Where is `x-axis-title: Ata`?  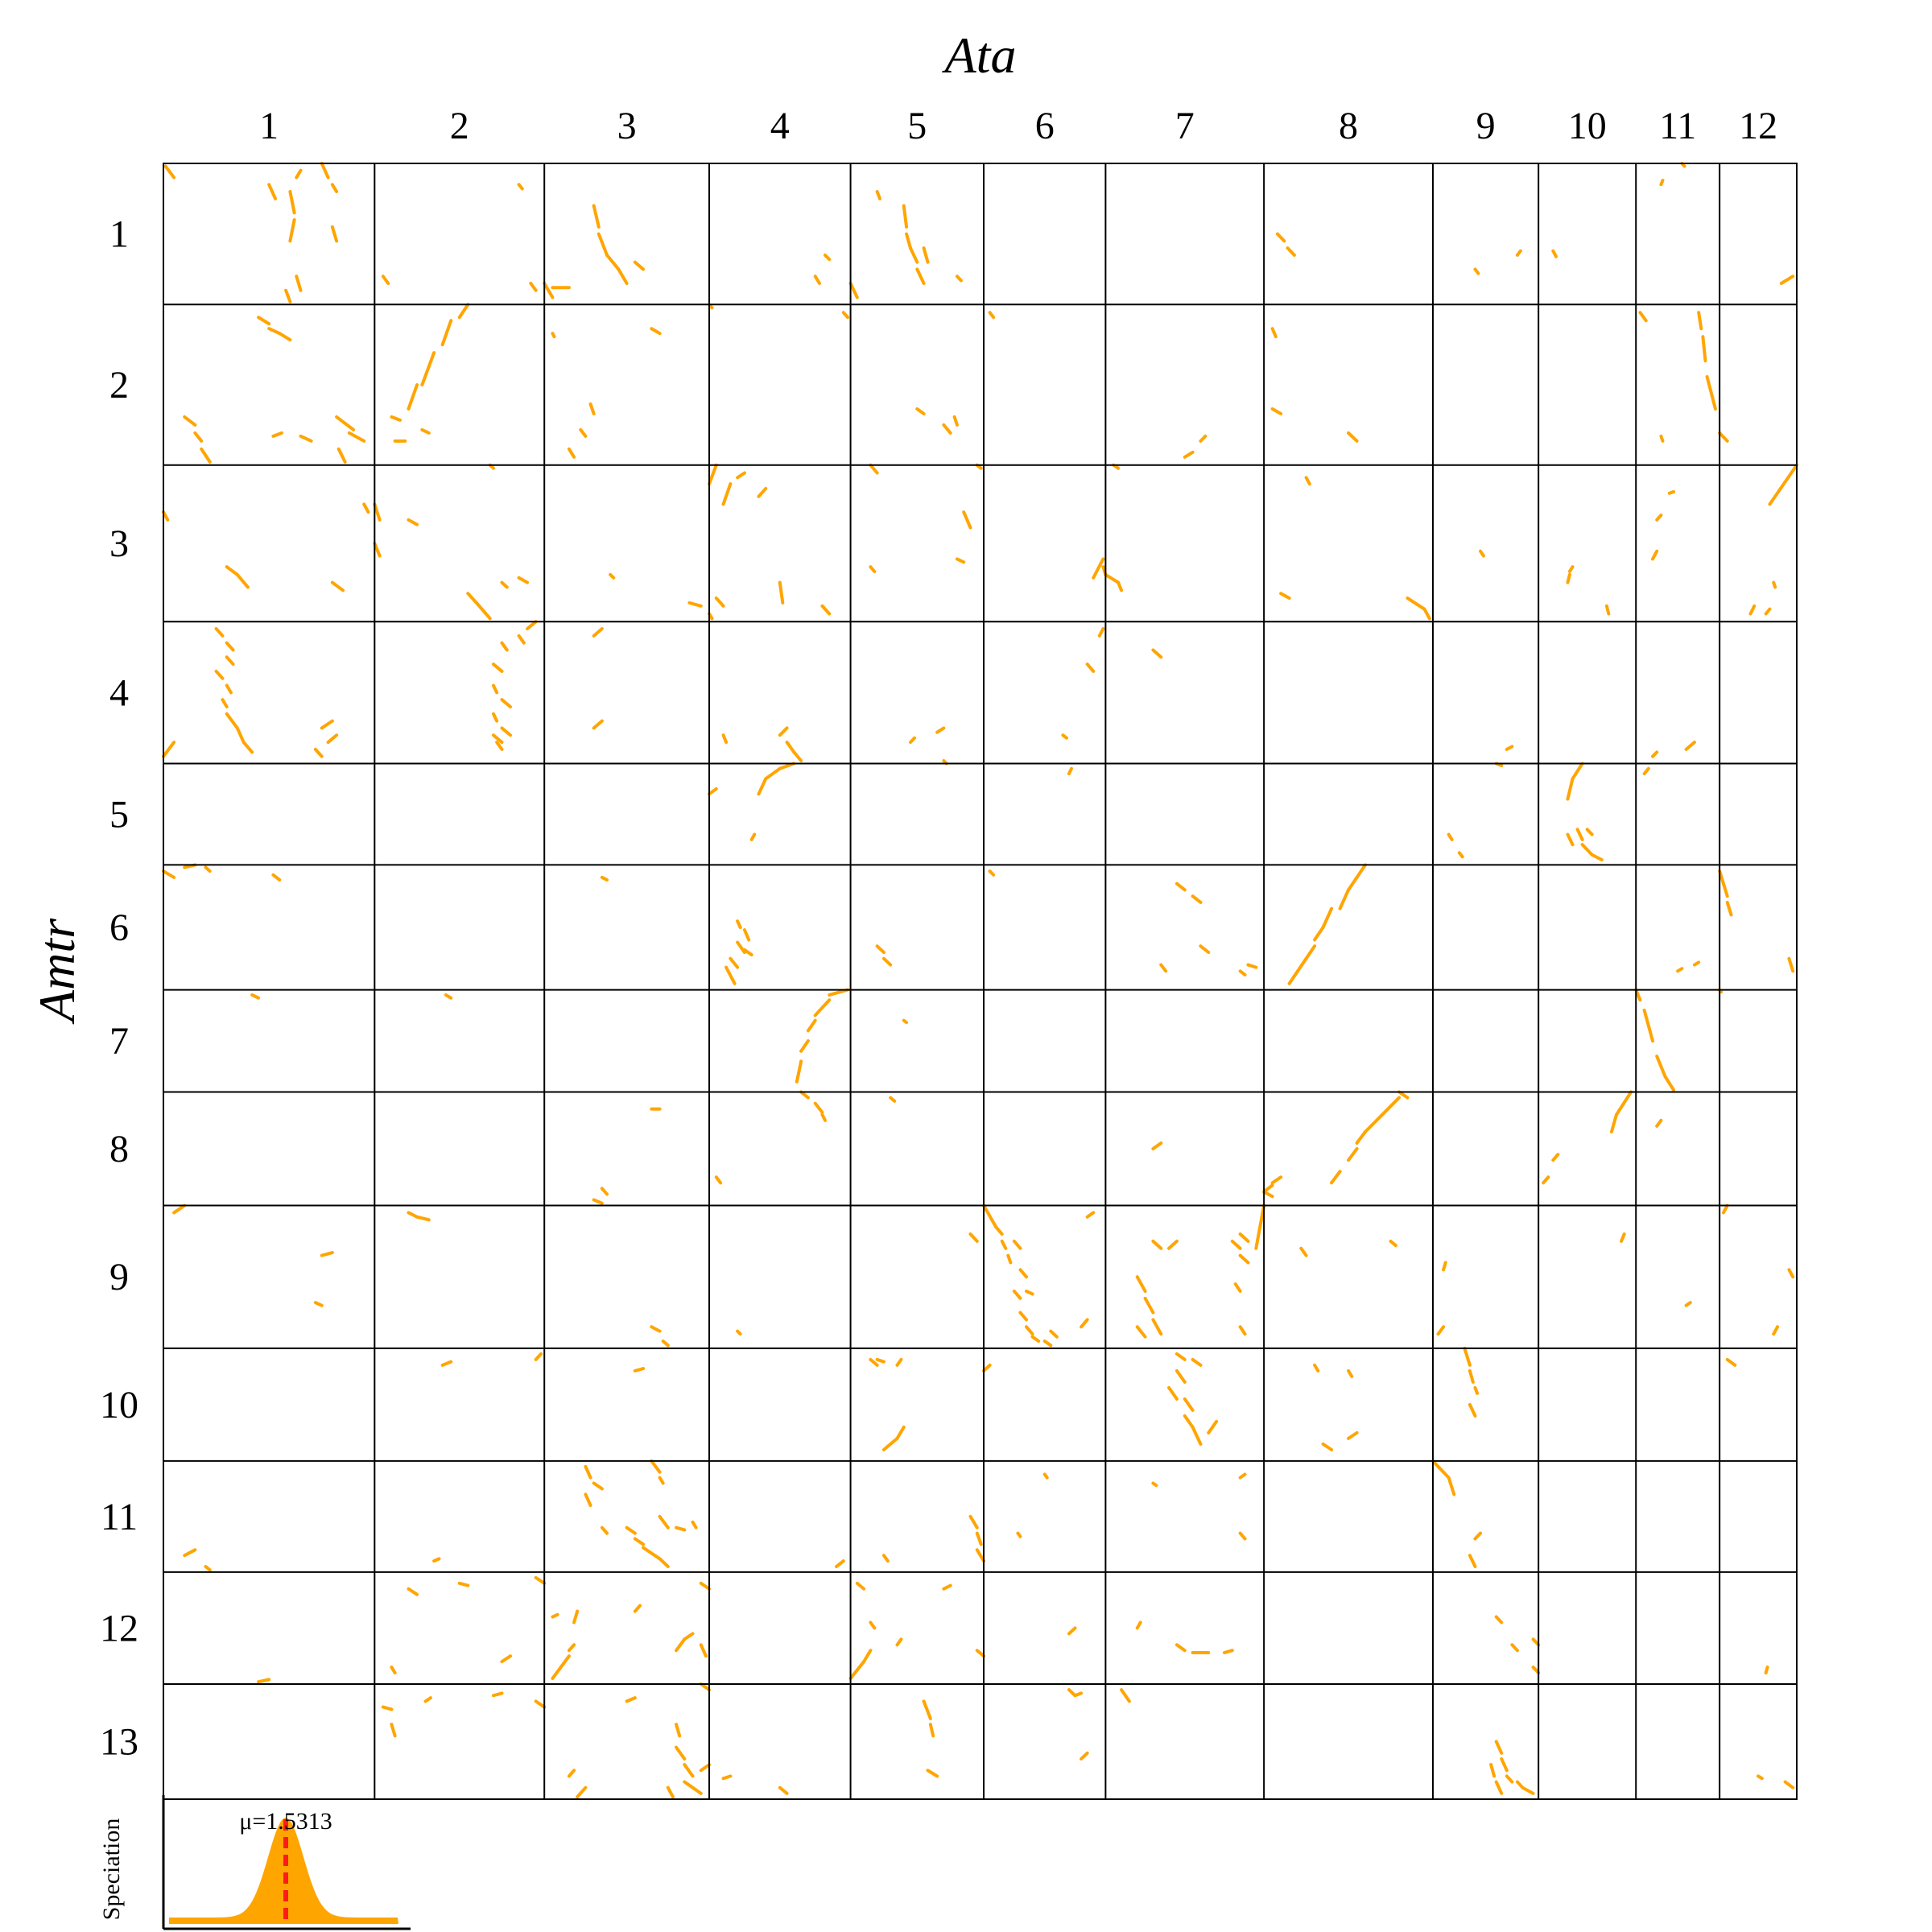
x-axis-title: Ata is located at coordinates (979, 55).